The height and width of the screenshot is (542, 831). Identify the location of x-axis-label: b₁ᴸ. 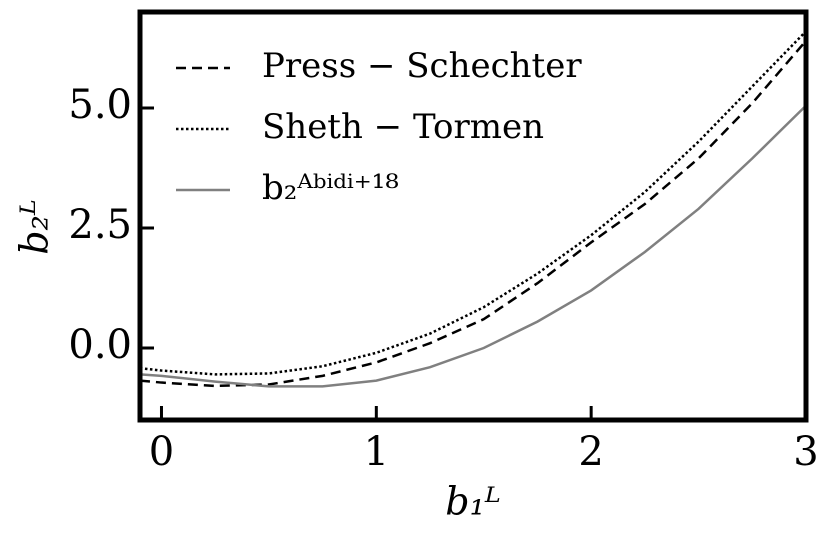
(472, 502).